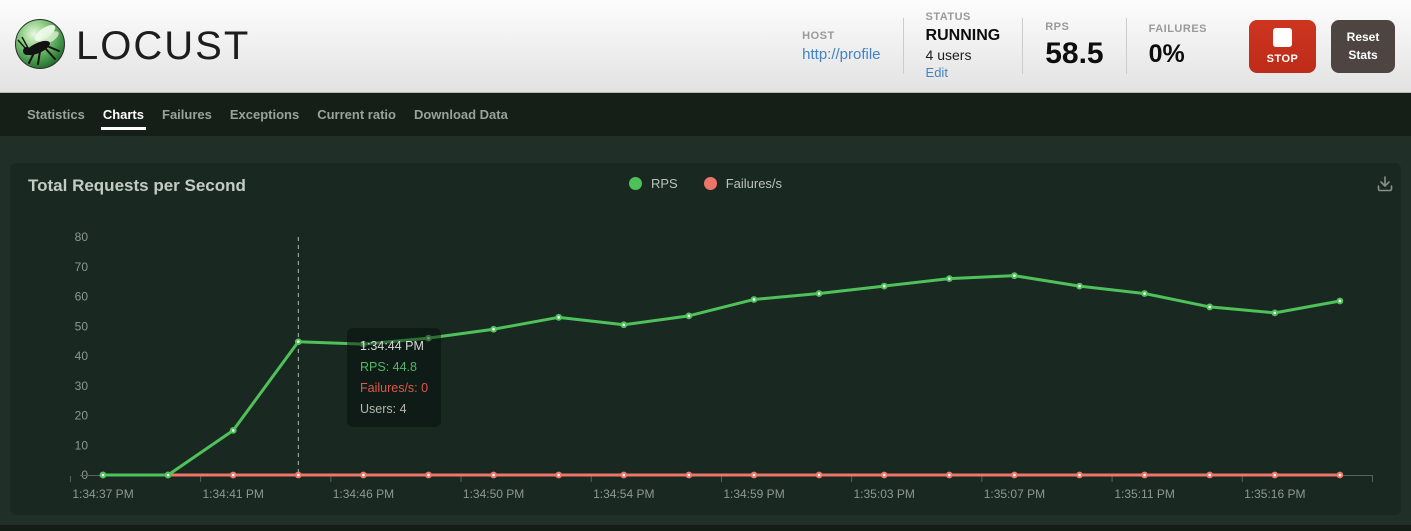 Image resolution: width=1411 pixels, height=531 pixels. Describe the element at coordinates (82, 267) in the screenshot. I see `svg-text: 70` at that location.